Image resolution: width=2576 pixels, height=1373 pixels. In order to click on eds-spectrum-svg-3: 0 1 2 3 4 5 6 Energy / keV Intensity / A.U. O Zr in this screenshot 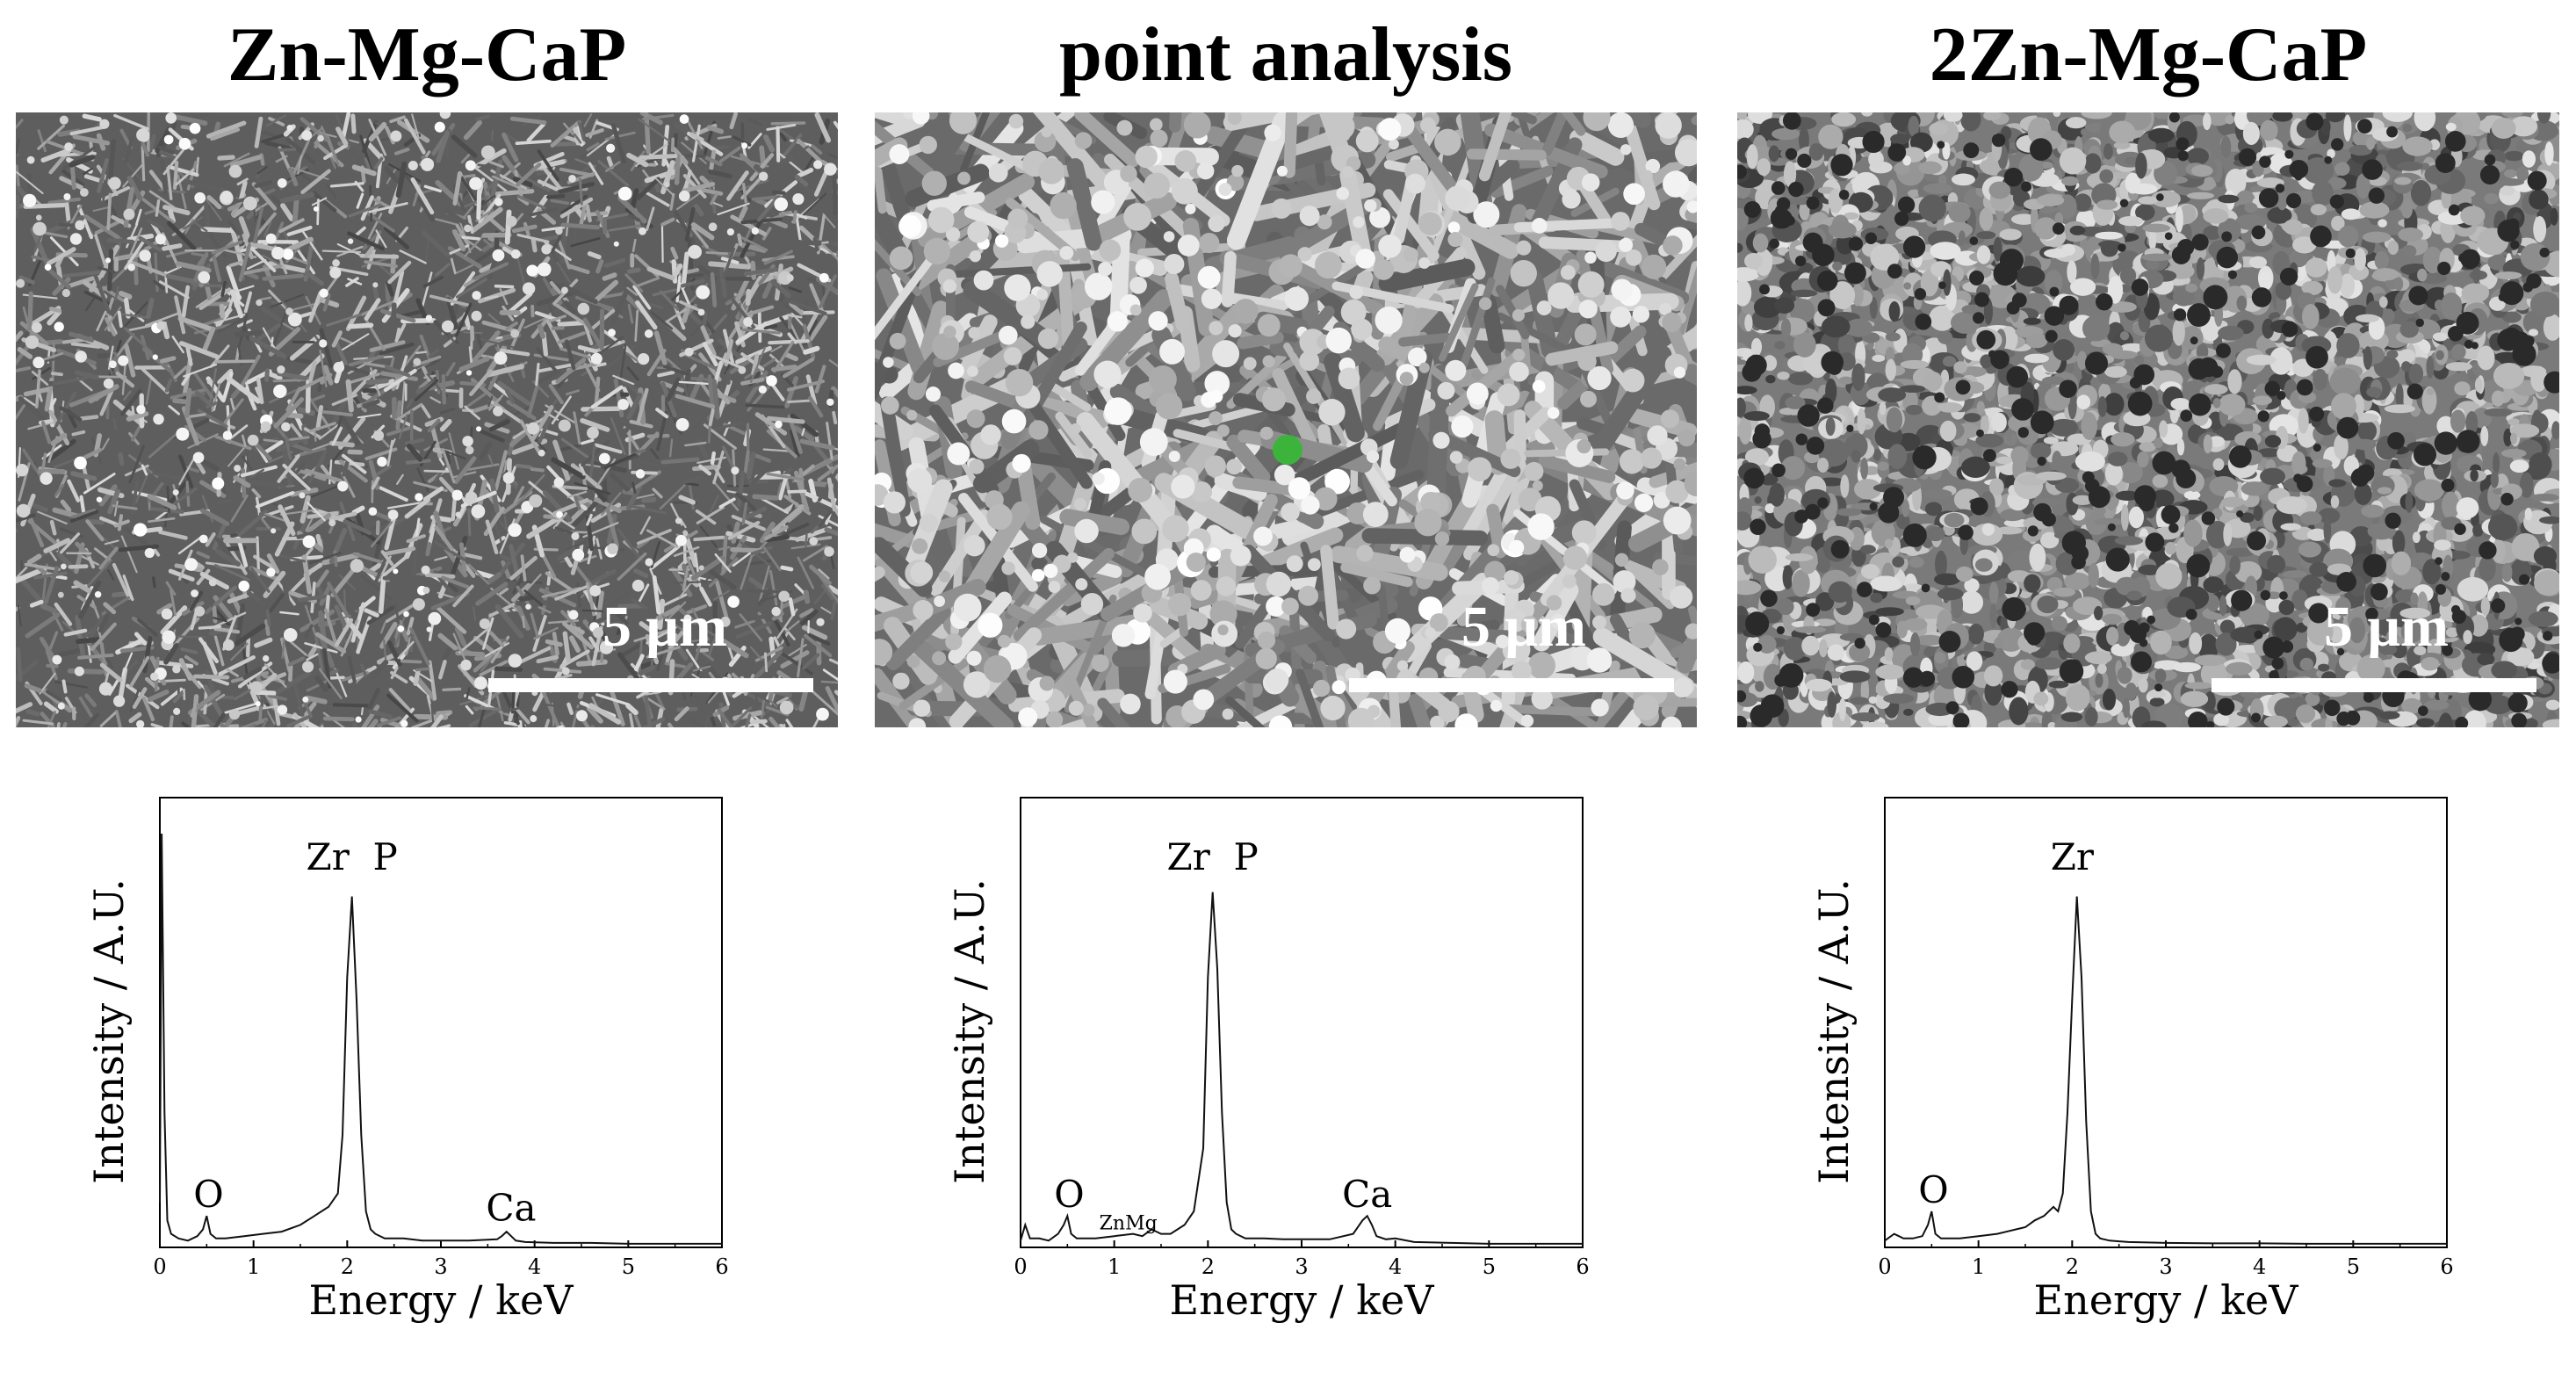, I will do `click(2132, 1060)`.